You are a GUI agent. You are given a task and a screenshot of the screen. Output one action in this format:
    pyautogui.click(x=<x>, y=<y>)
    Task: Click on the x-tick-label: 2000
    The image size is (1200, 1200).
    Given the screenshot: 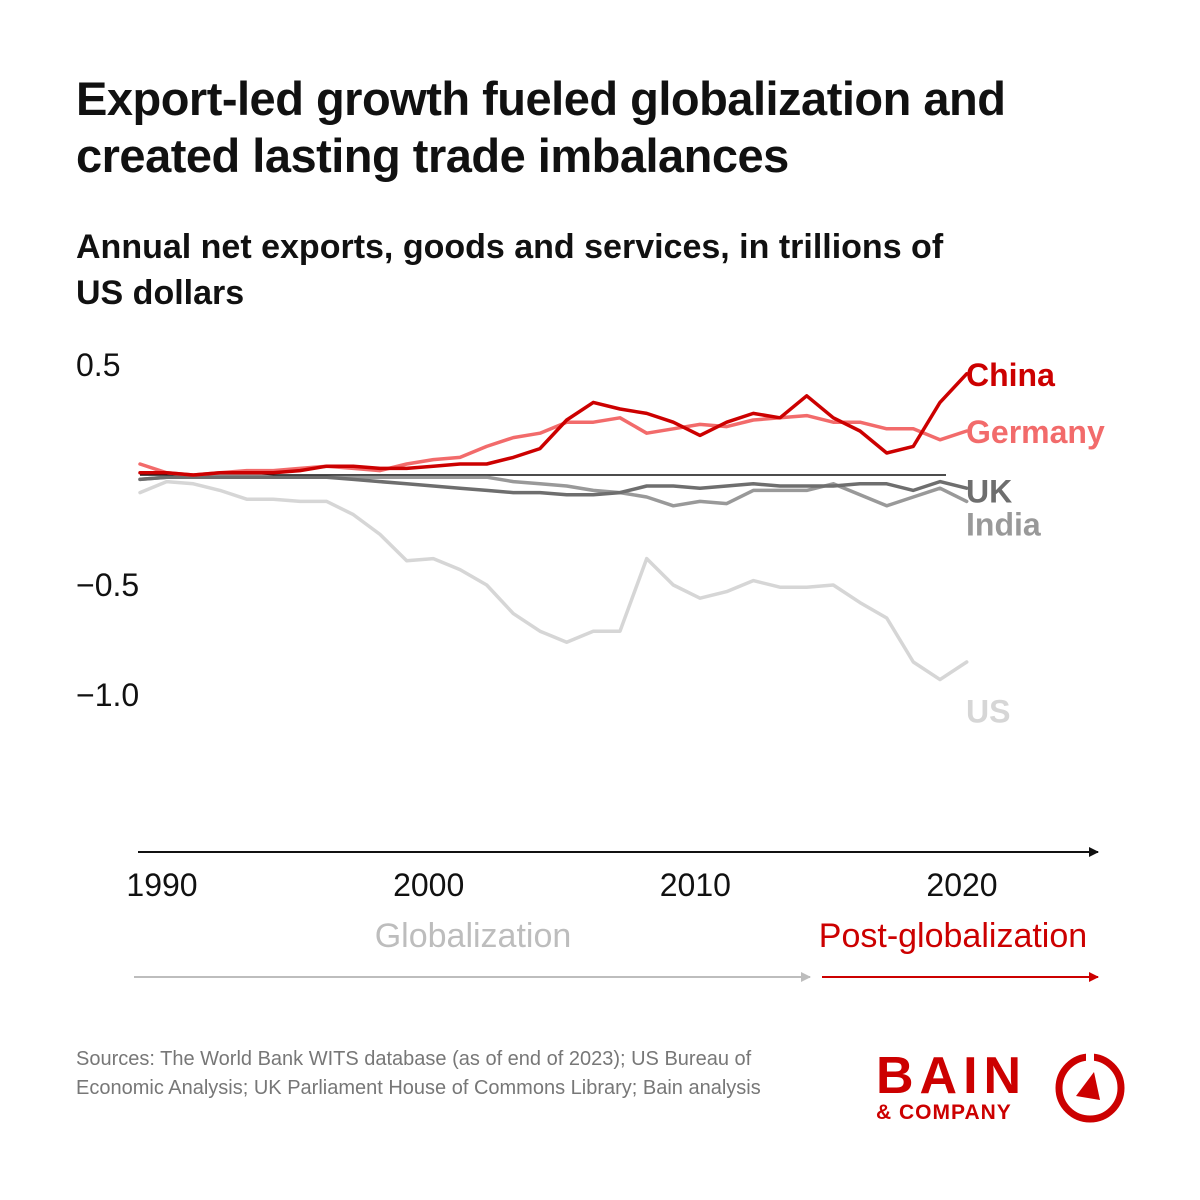 What is the action you would take?
    pyautogui.click(x=428, y=885)
    